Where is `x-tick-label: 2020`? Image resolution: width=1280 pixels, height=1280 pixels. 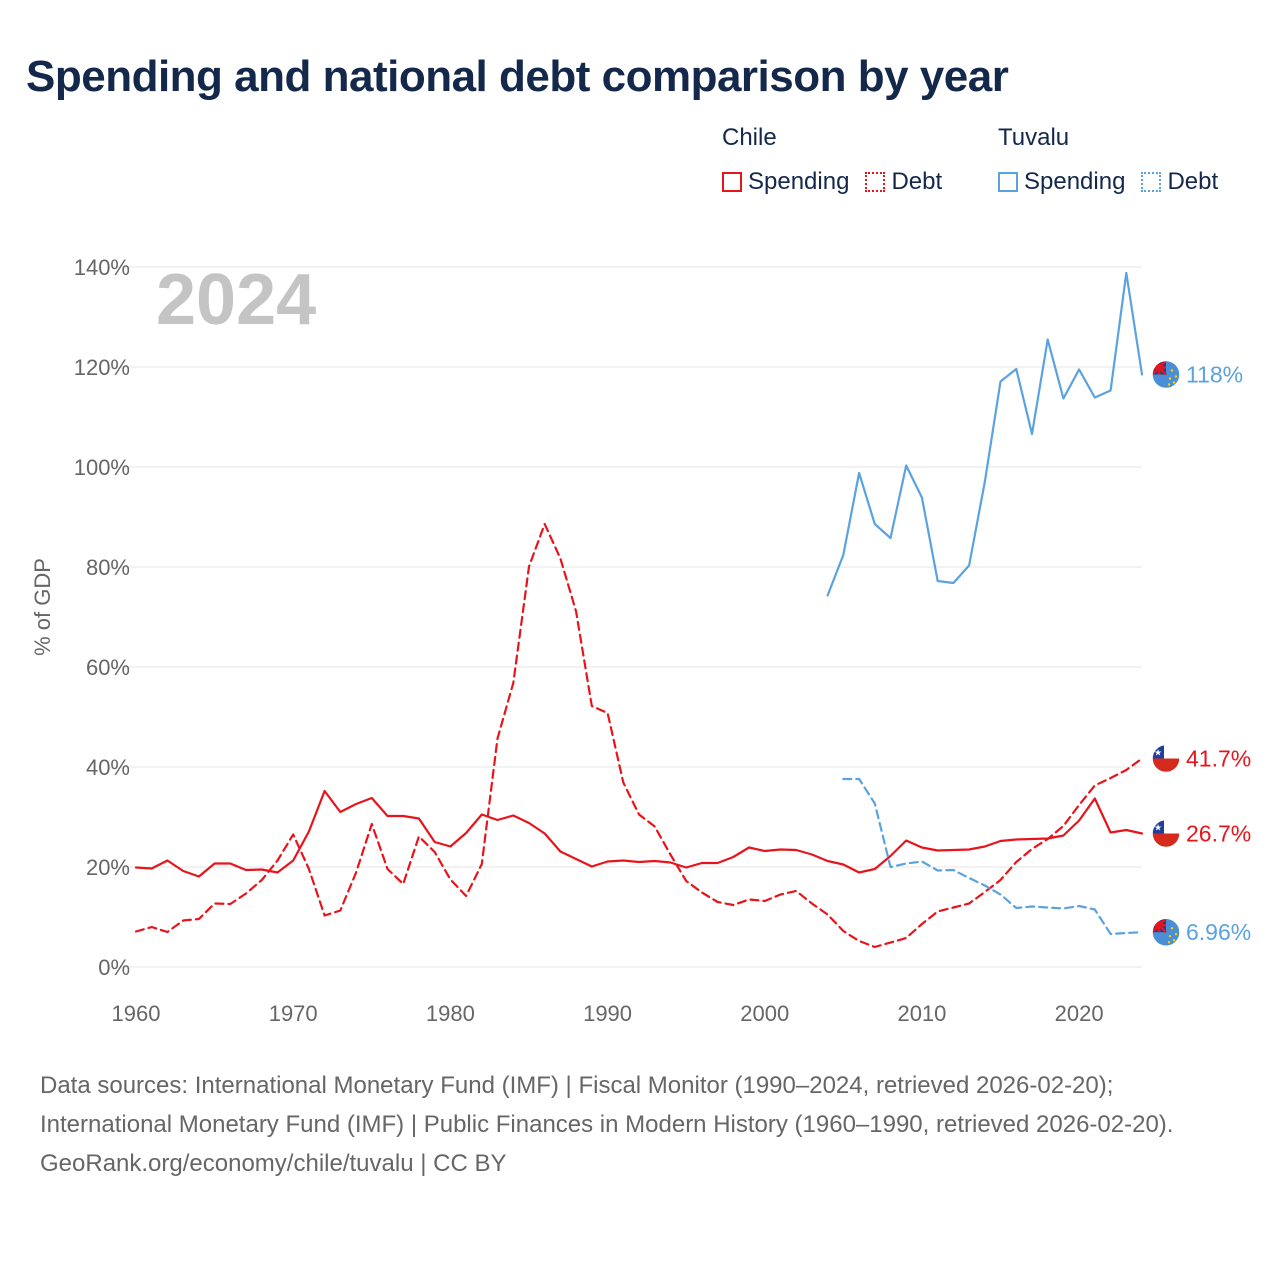
x-tick-label: 2020 is located at coordinates (1079, 1013).